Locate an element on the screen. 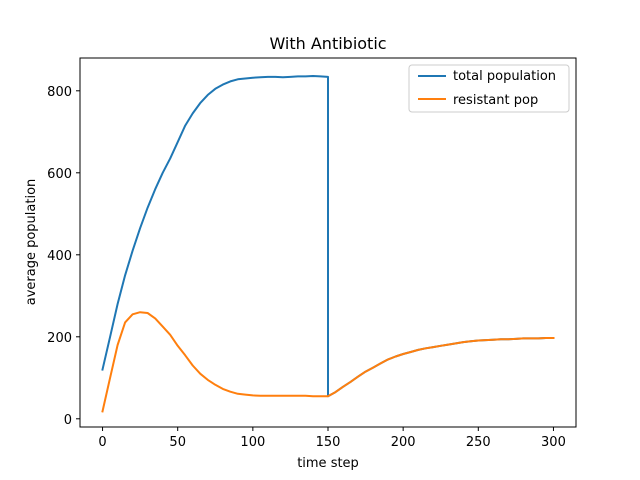  x-tick-label: 250 is located at coordinates (478, 442).